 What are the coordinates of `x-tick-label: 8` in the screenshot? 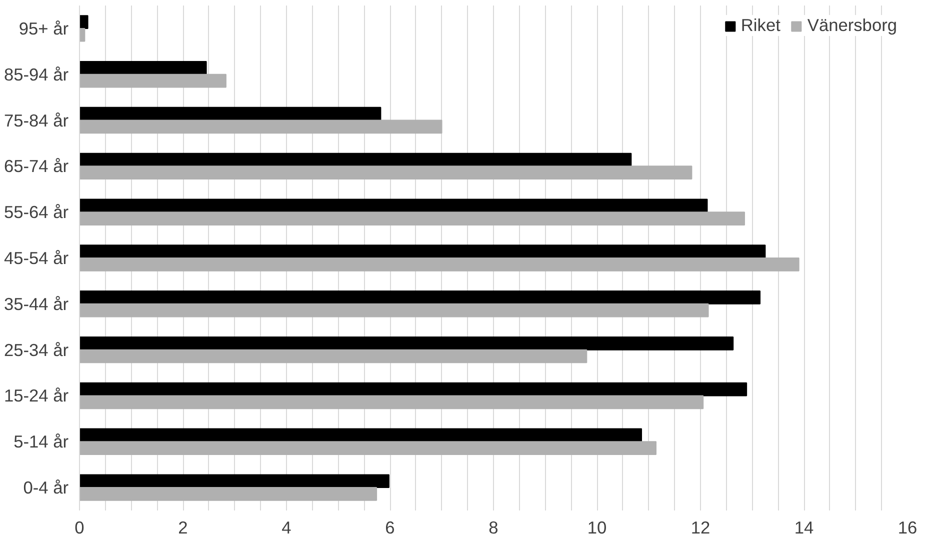 It's located at (493, 527).